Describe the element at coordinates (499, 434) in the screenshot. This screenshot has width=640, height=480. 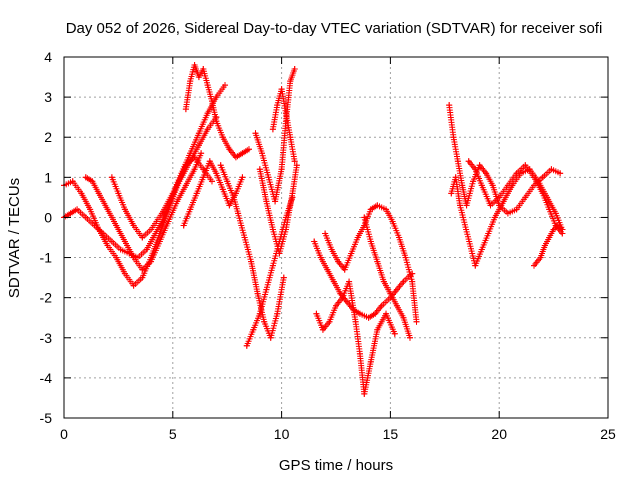
I see `x-tick-label: 20` at that location.